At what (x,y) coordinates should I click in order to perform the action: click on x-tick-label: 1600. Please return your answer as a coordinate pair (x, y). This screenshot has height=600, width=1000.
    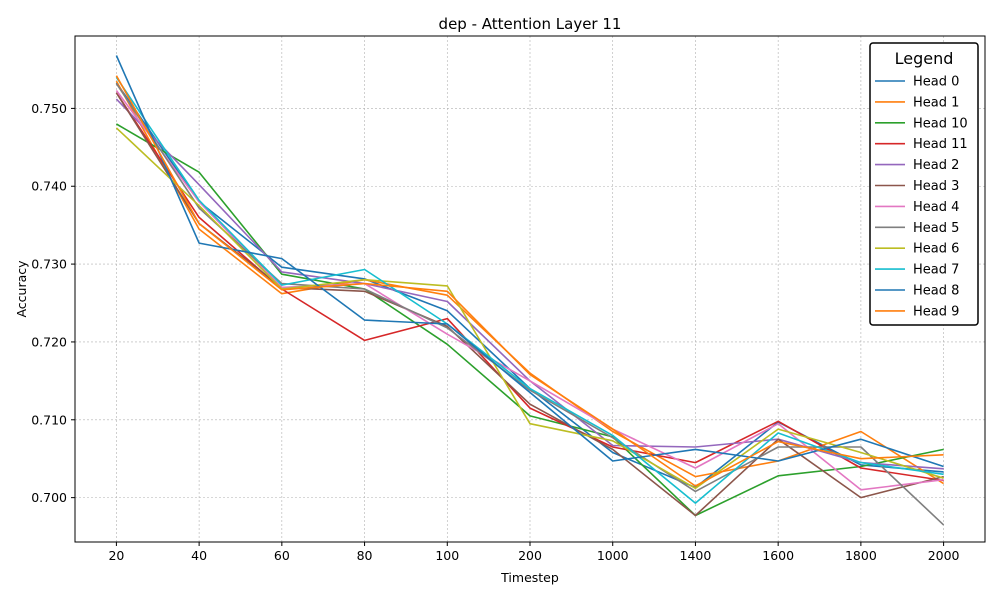
    Looking at the image, I should click on (778, 555).